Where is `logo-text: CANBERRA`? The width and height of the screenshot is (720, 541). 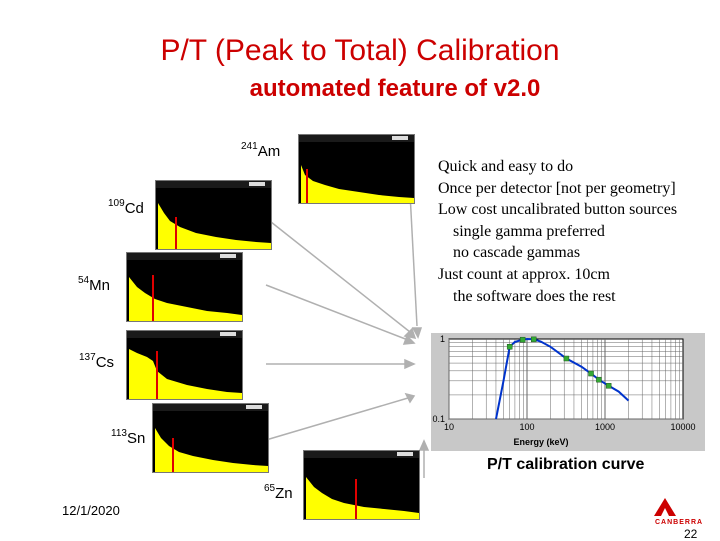
logo-text: CANBERRA is located at coordinates (679, 522).